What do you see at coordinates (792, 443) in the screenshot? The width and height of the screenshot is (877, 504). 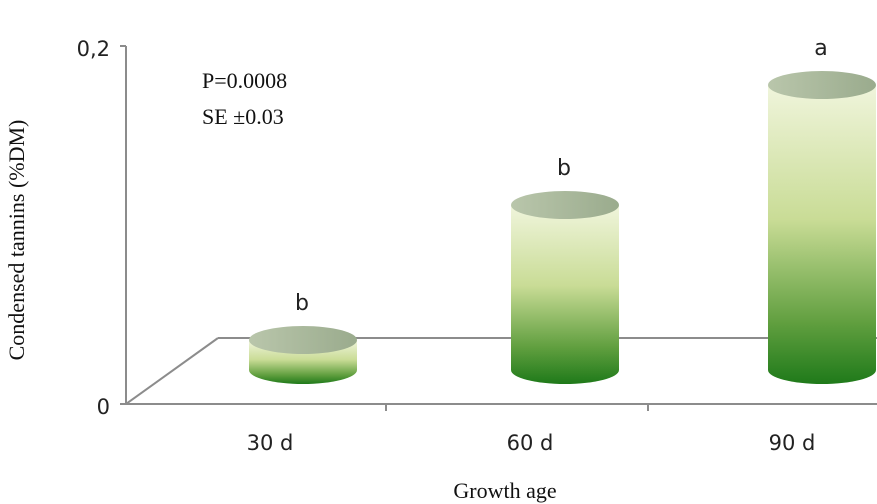 I see `x-tick-label: 90 d` at bounding box center [792, 443].